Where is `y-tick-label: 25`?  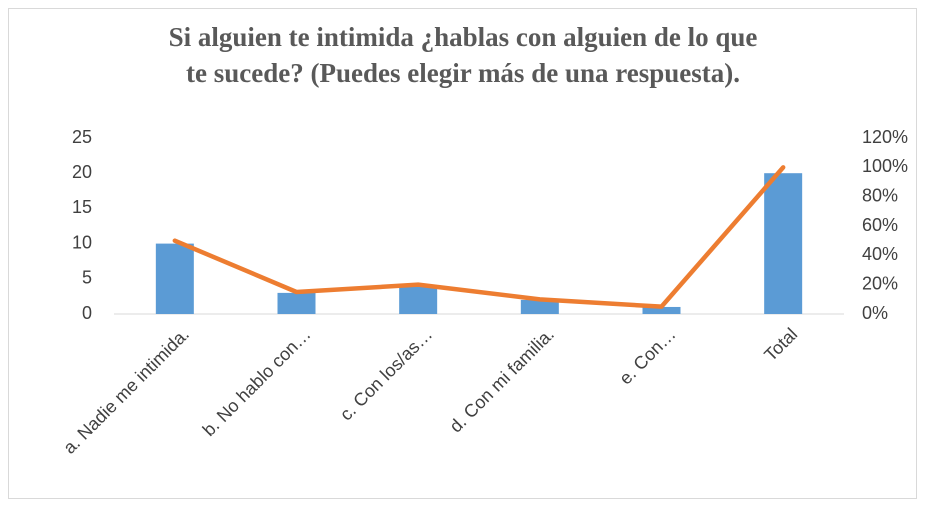 y-tick-label: 25 is located at coordinates (82, 137).